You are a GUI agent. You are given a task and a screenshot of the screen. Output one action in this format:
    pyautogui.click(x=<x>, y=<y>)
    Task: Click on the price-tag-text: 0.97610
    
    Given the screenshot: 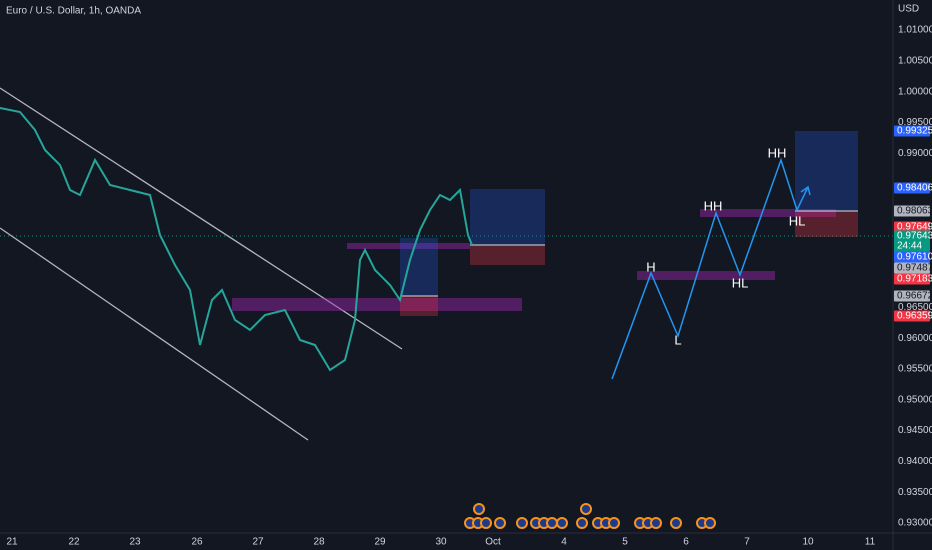 What is the action you would take?
    pyautogui.click(x=914, y=257)
    